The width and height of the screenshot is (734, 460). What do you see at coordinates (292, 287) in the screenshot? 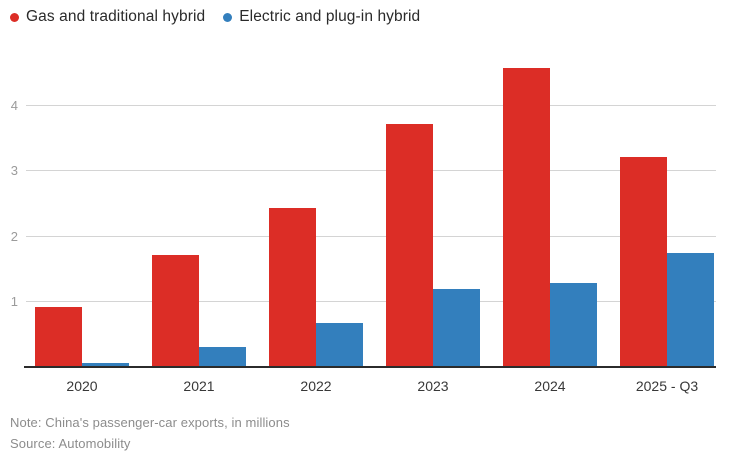
I see `bar-gas-2022` at bounding box center [292, 287].